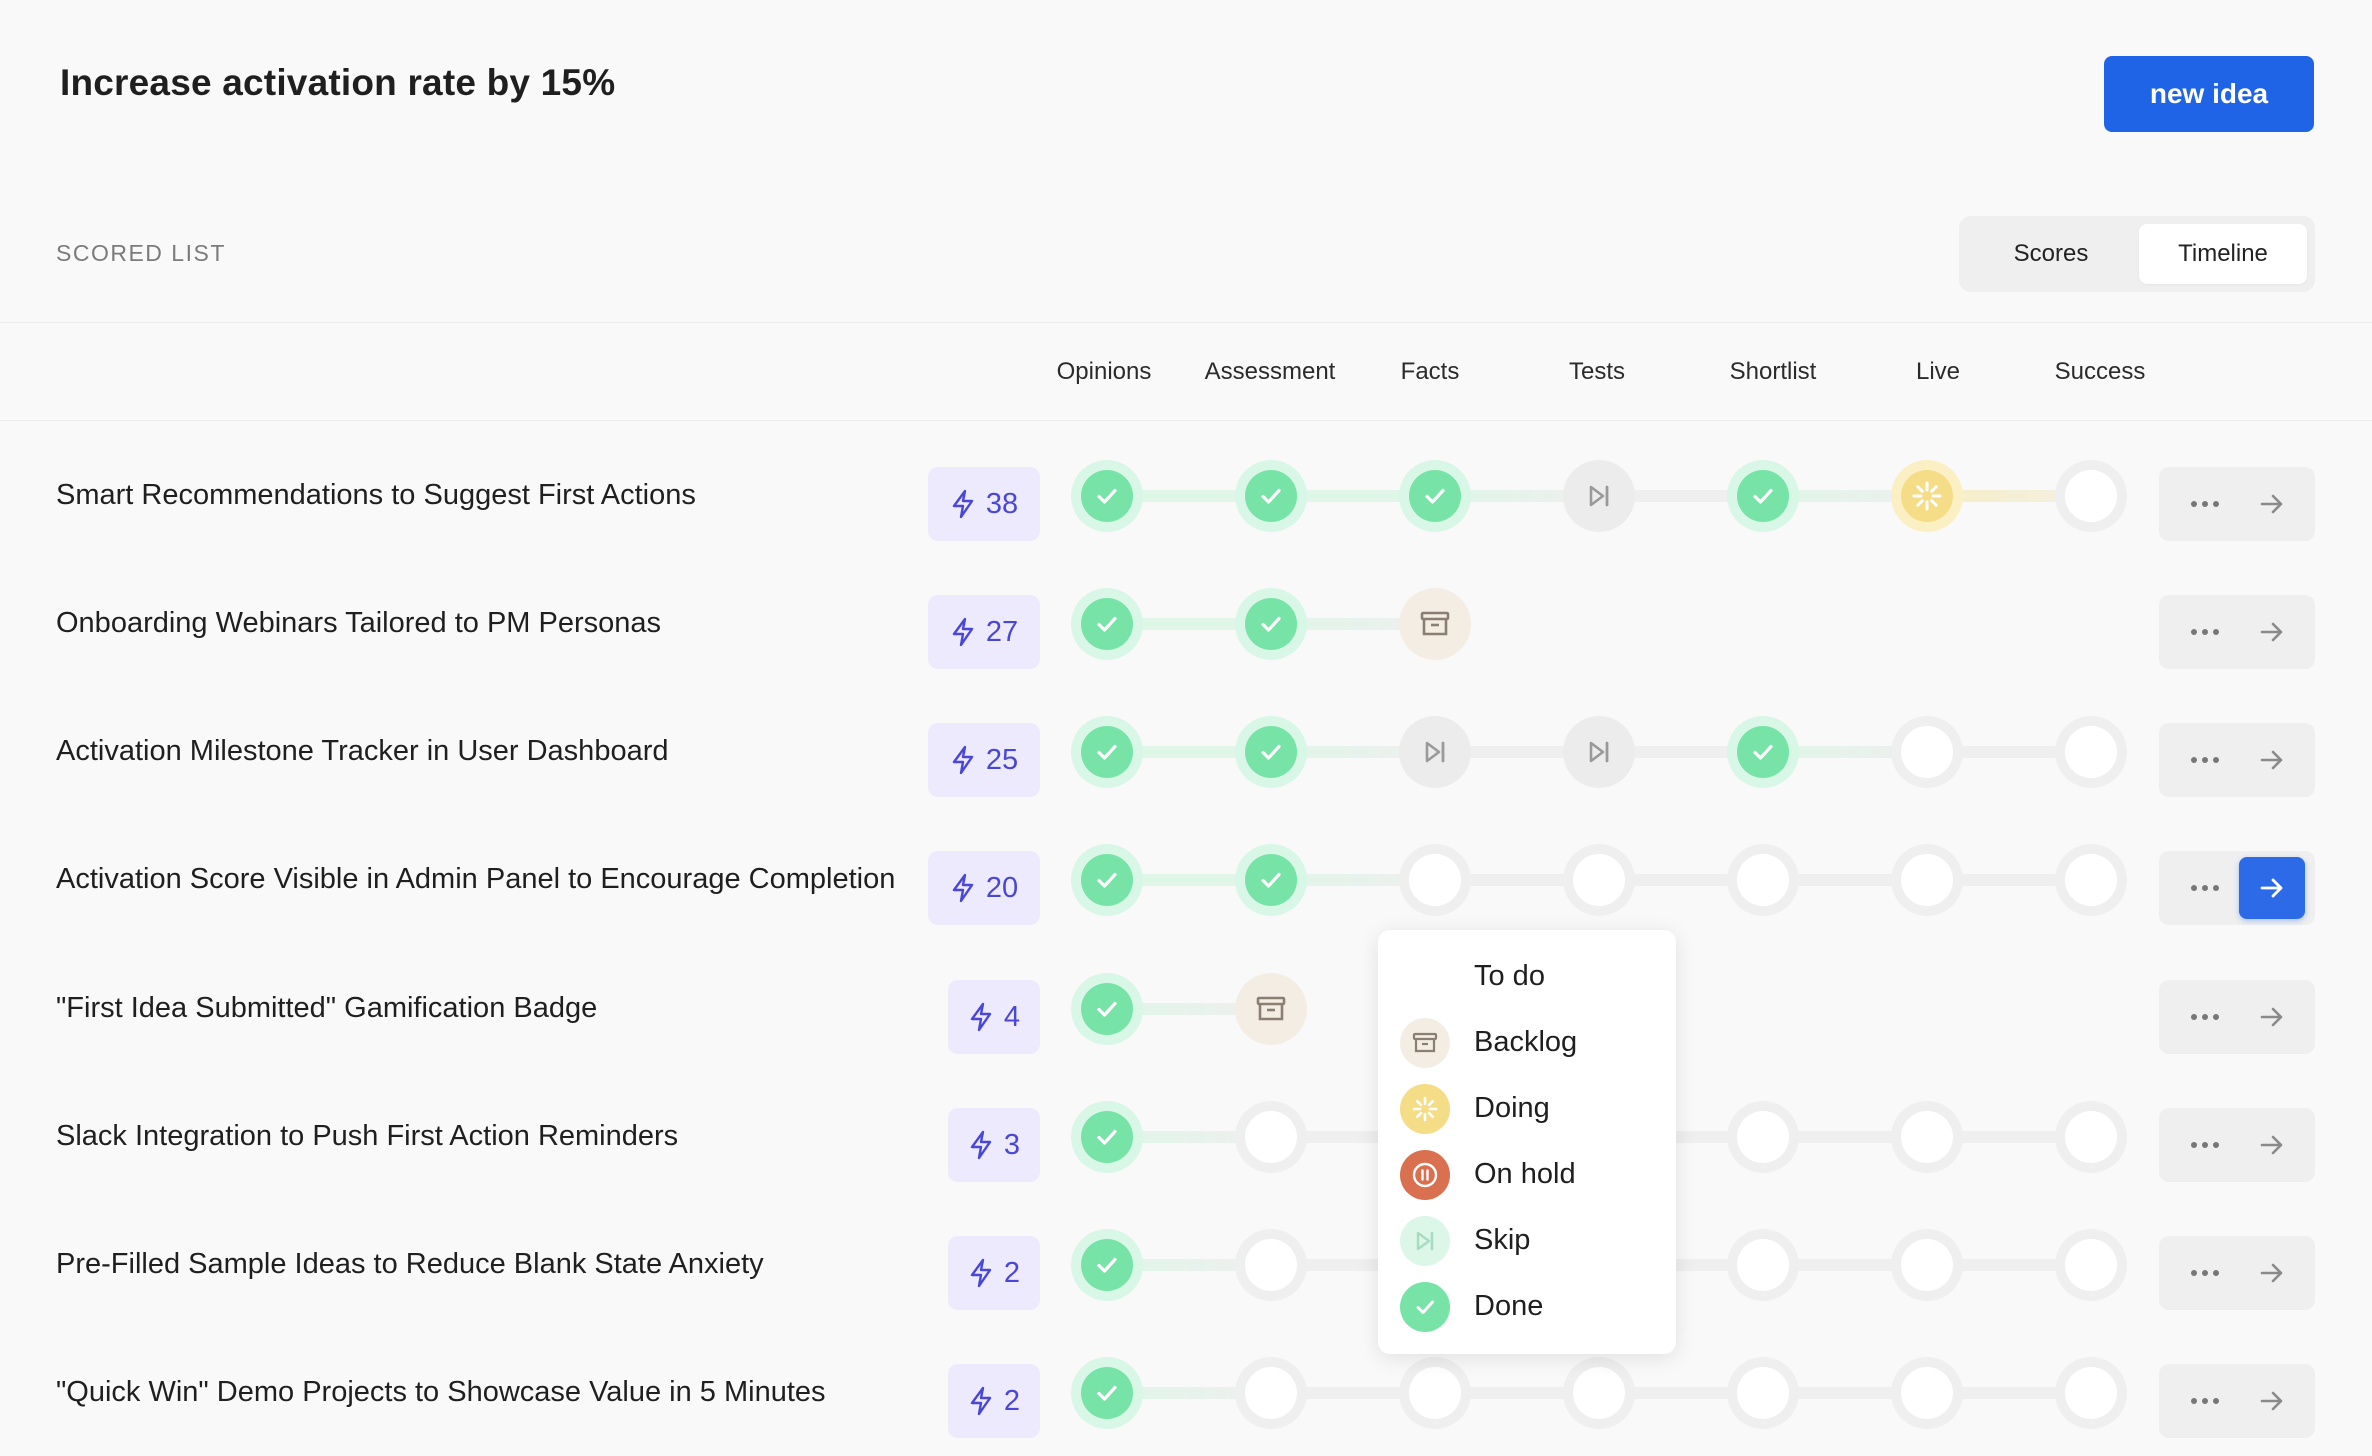 This screenshot has width=2372, height=1456. I want to click on stage-doing, so click(1927, 496).